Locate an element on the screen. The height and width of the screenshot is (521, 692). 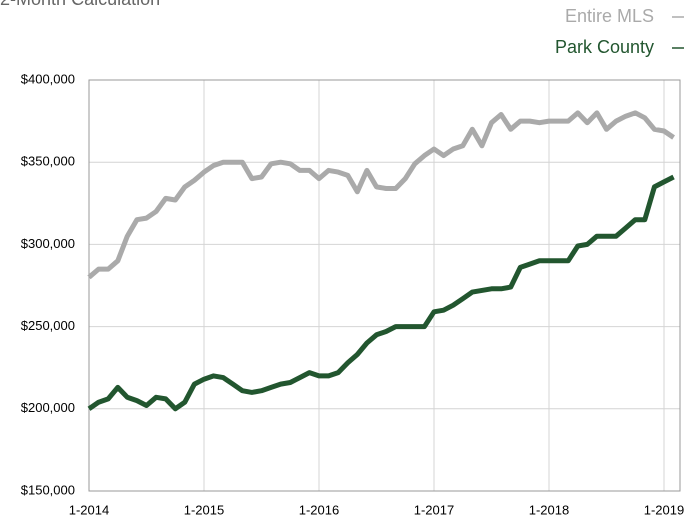
legend-label: Entire MLS is located at coordinates (609, 16).